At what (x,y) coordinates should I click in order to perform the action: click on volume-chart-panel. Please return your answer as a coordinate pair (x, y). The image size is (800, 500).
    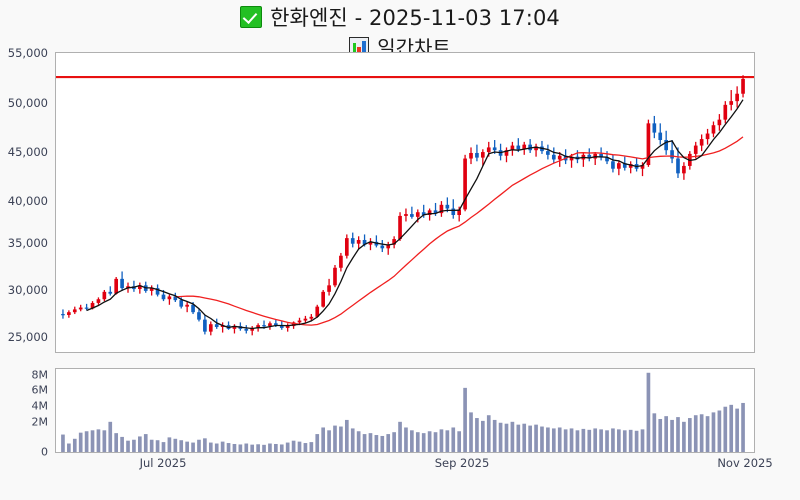
    Looking at the image, I should click on (405, 410).